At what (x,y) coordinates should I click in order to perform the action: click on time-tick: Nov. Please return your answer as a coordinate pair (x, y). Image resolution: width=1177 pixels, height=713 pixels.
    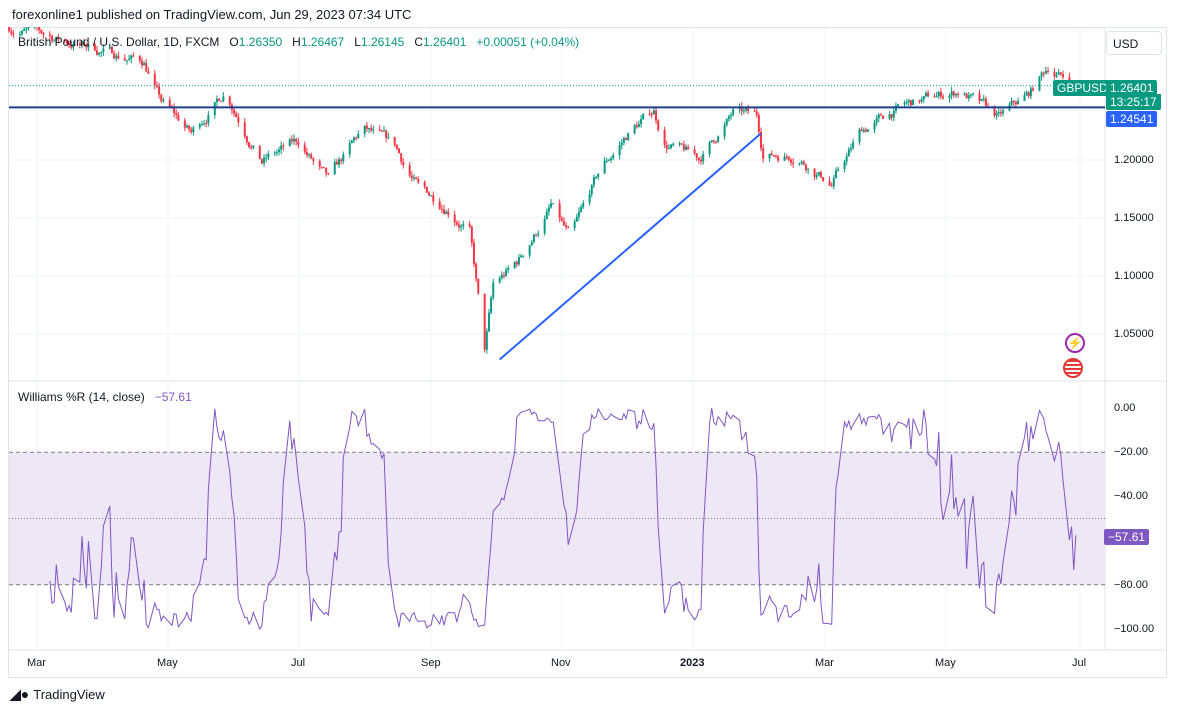
    Looking at the image, I should click on (561, 663).